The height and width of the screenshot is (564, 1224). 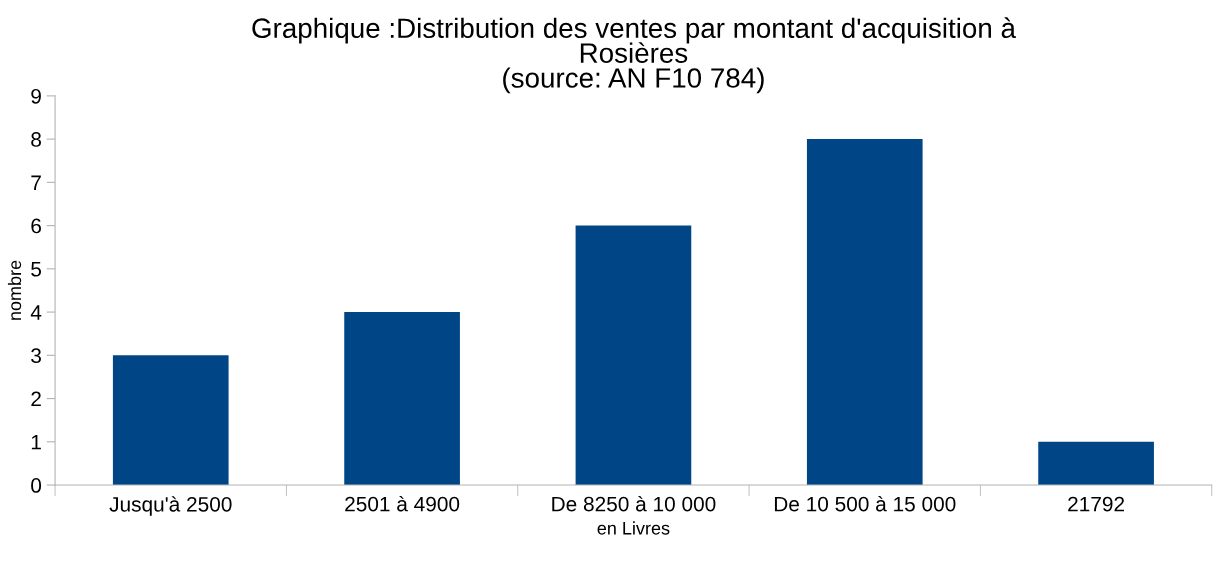 I want to click on y-tick-label: 1, so click(x=36, y=442).